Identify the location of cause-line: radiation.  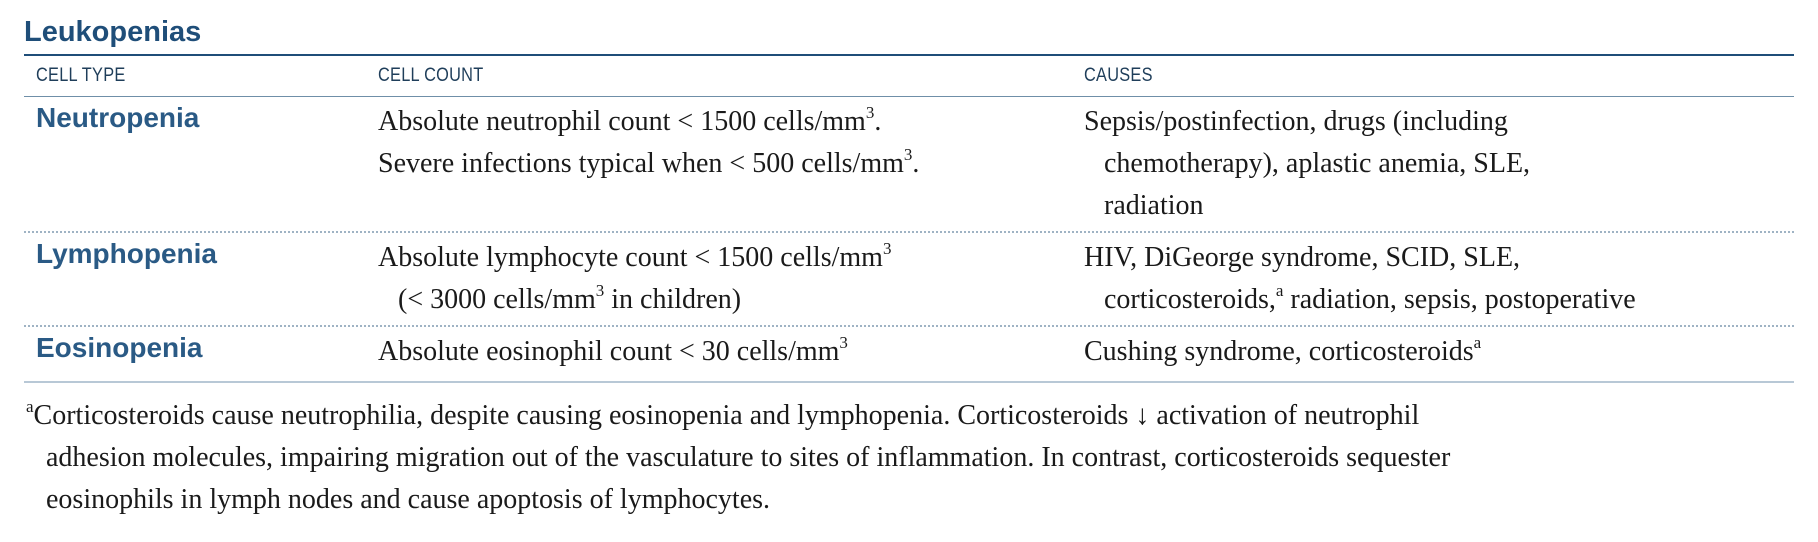
(1154, 205).